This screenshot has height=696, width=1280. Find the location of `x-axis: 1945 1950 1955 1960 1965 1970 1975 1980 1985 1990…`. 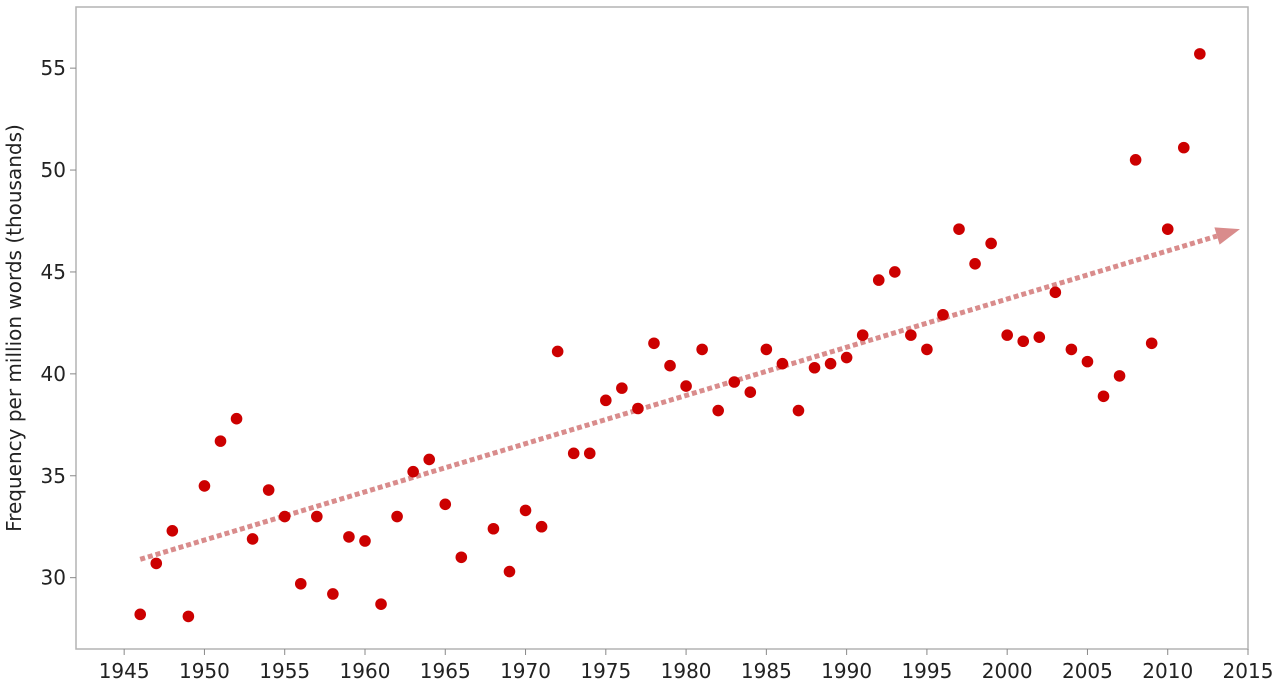

x-axis: 1945 1950 1955 1960 1965 1970 1975 1980 1985 1990… is located at coordinates (686, 666).